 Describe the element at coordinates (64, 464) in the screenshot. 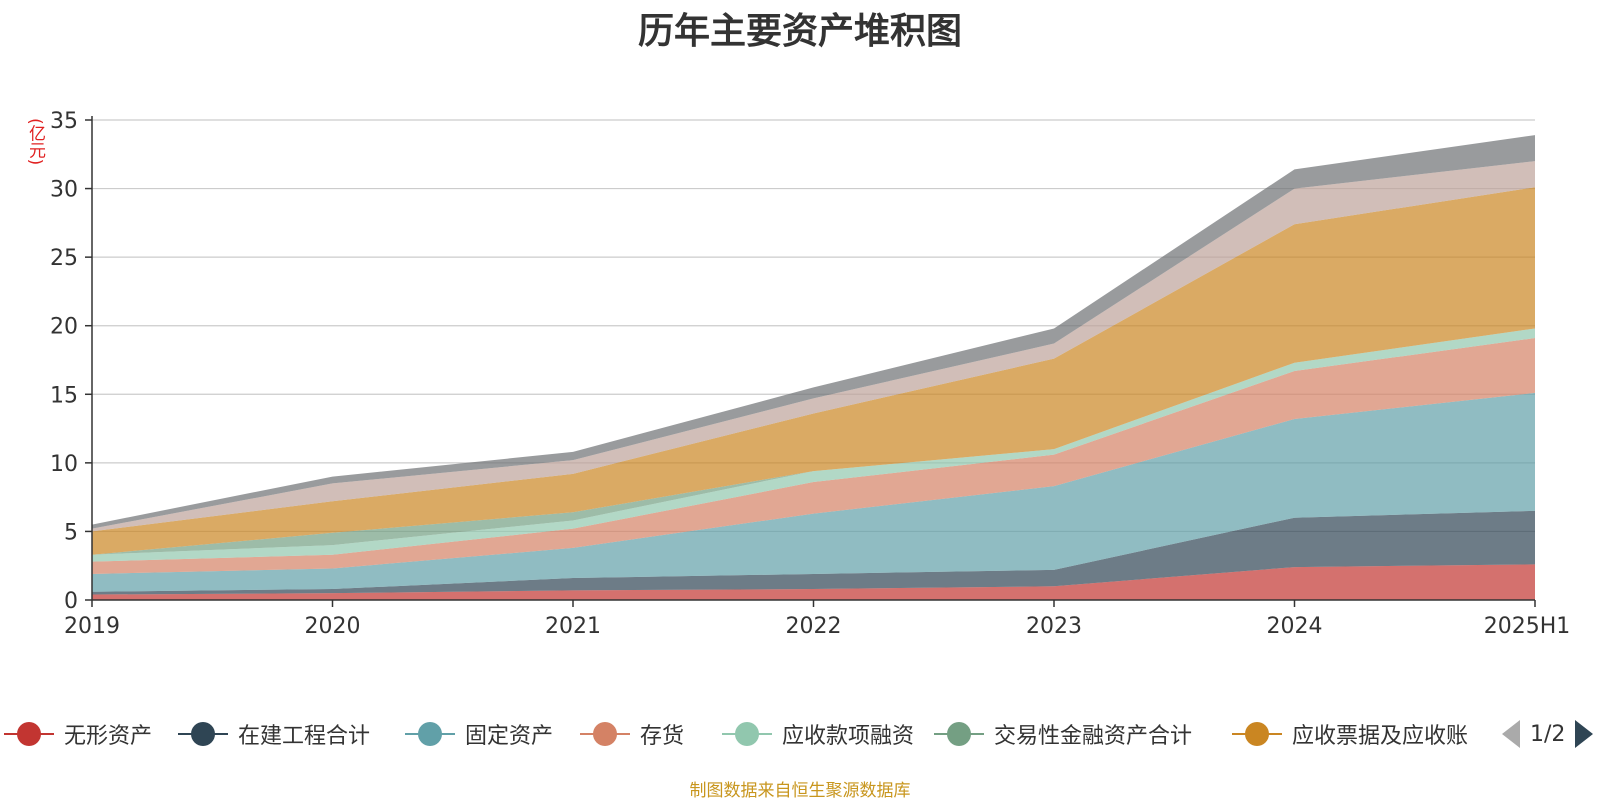

I see `y-tick-label: 10` at that location.